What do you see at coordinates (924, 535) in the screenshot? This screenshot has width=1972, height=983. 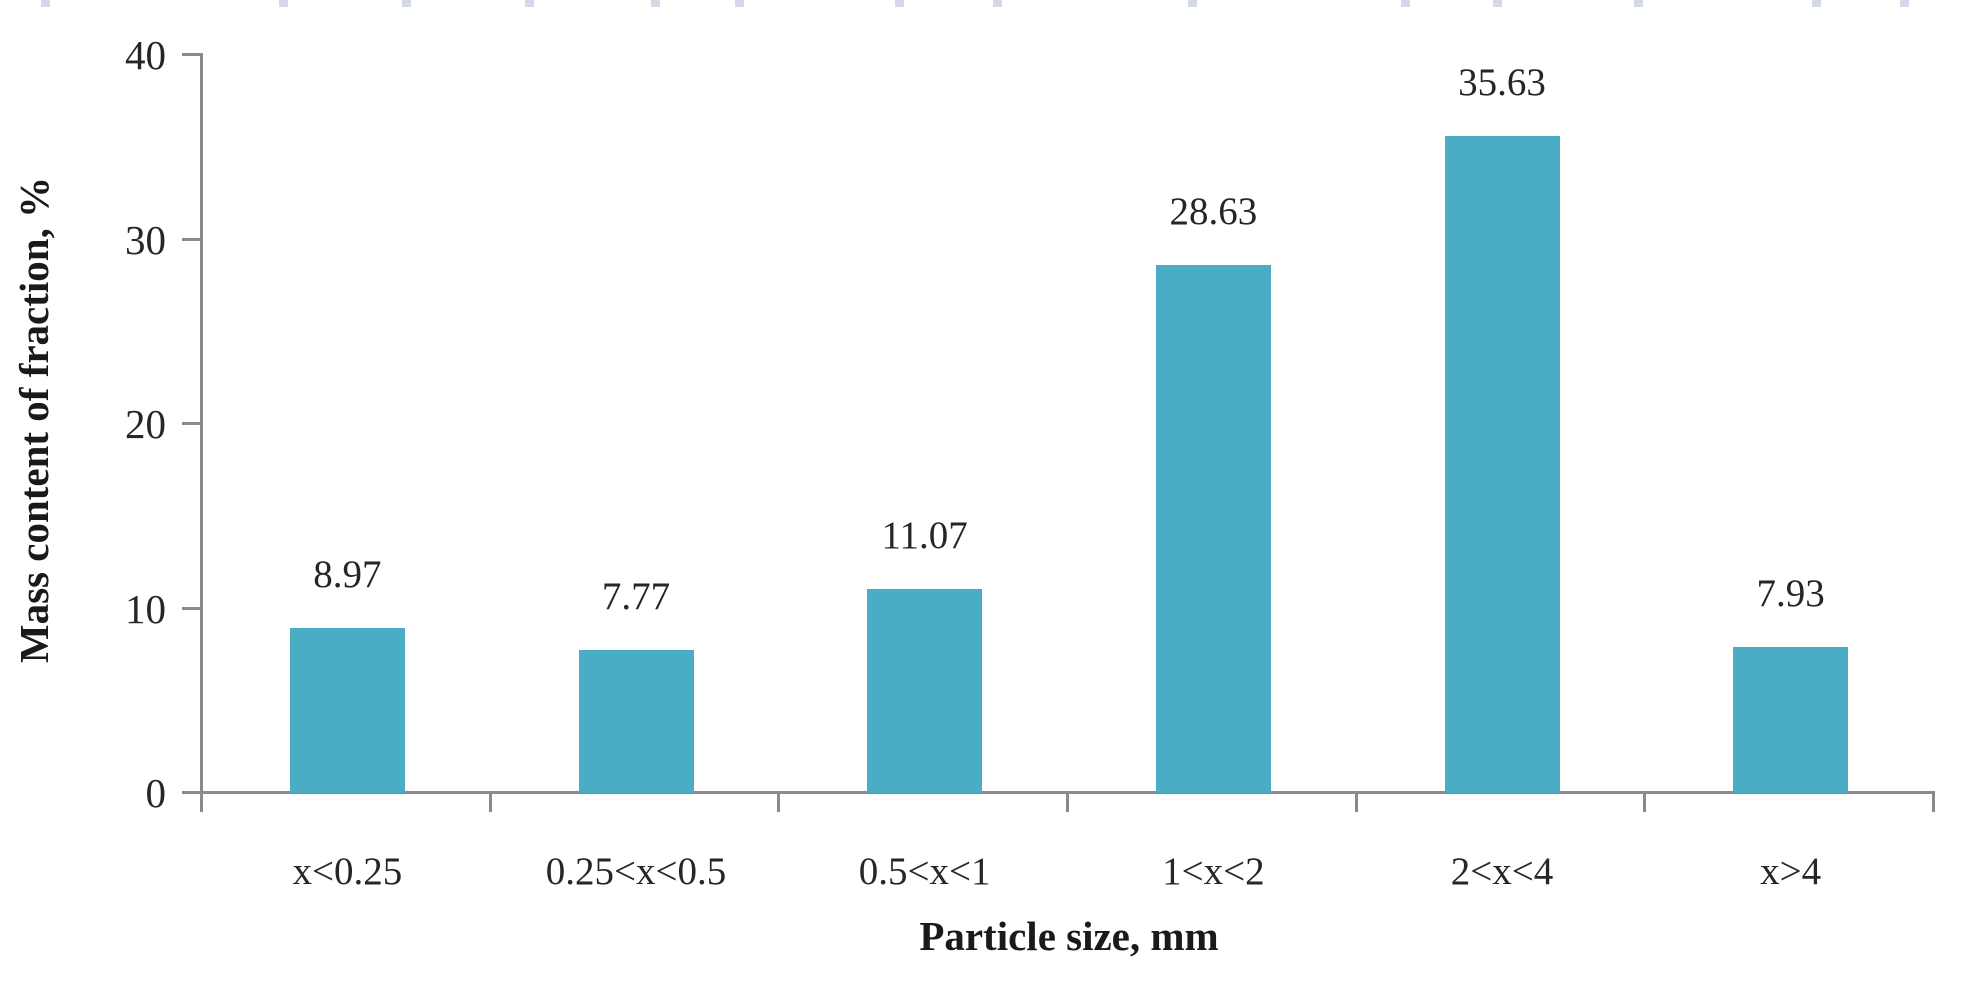 I see `bar-value-label: 11.07` at bounding box center [924, 535].